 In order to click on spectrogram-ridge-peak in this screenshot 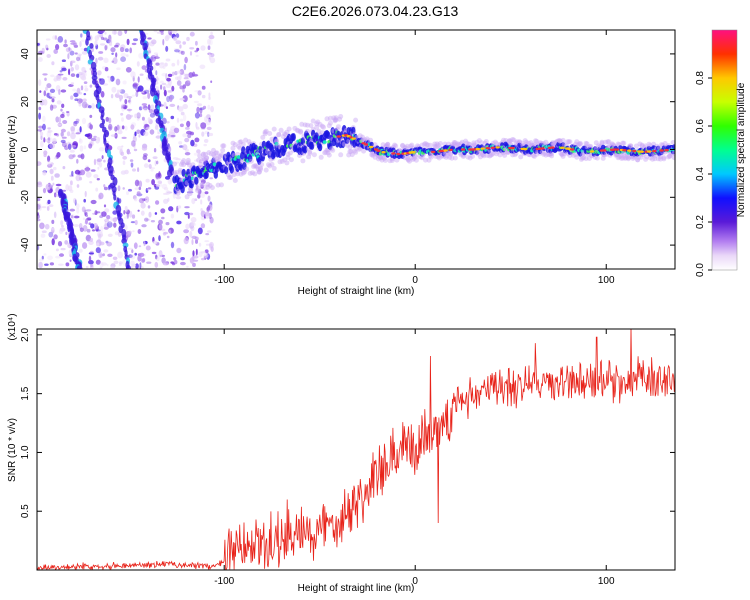, I will do `click(383, 152)`.